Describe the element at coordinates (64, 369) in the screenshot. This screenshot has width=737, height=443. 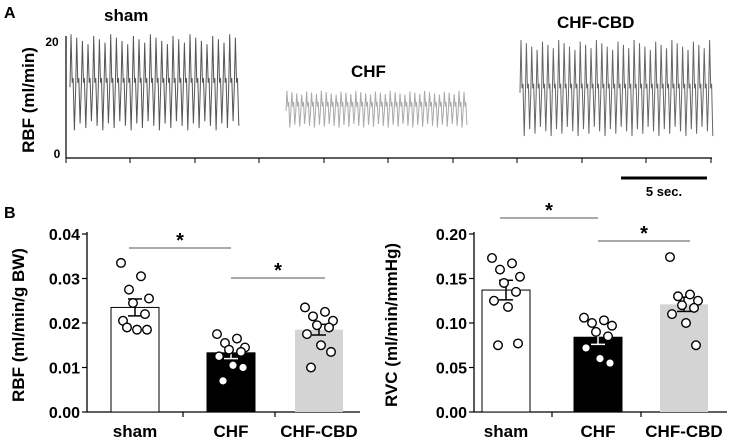
I see `rbf-y-tick-label: 0.01` at that location.